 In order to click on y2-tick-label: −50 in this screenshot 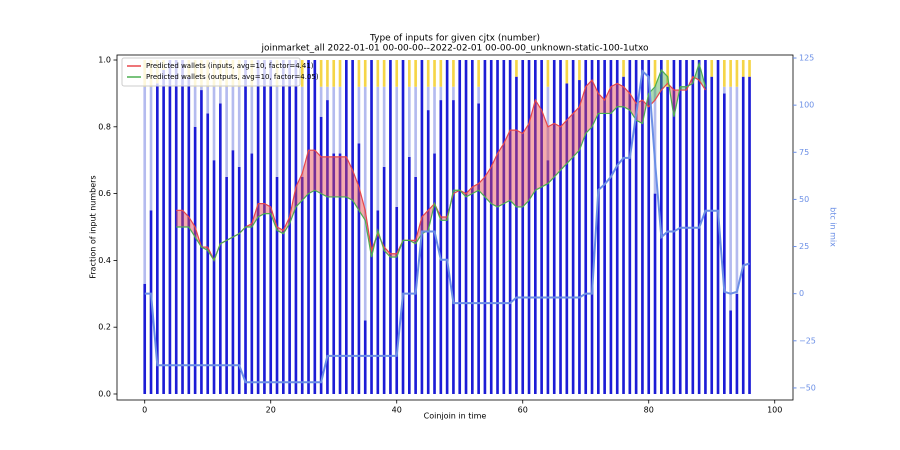, I will do `click(807, 387)`.